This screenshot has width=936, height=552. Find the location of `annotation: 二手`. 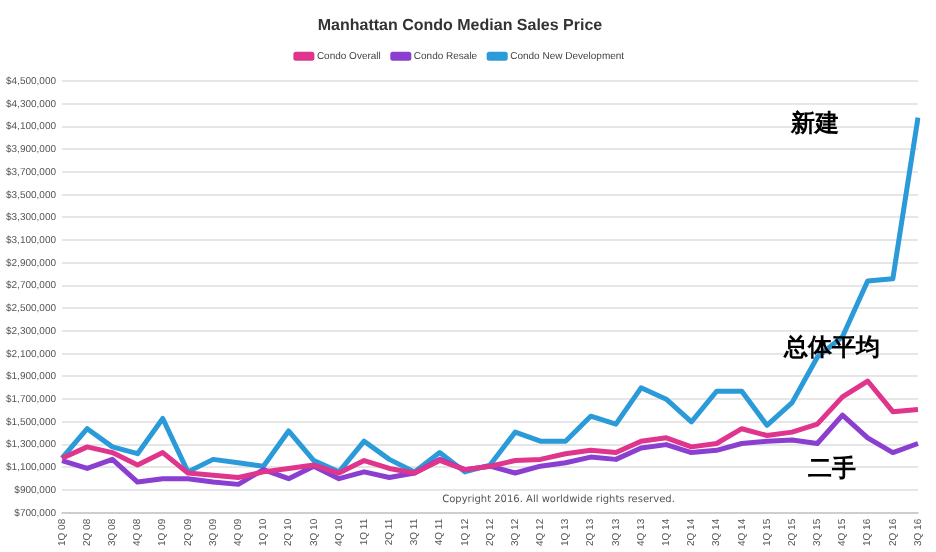

annotation: 二手 is located at coordinates (832, 467).